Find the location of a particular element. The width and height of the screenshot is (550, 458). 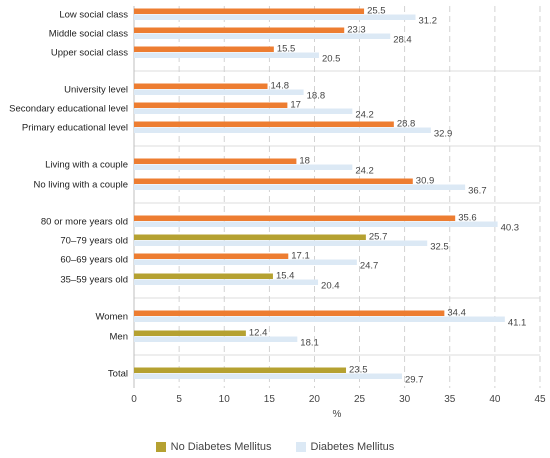

value-label-no-diabetes-6: 18 is located at coordinates (304, 161).